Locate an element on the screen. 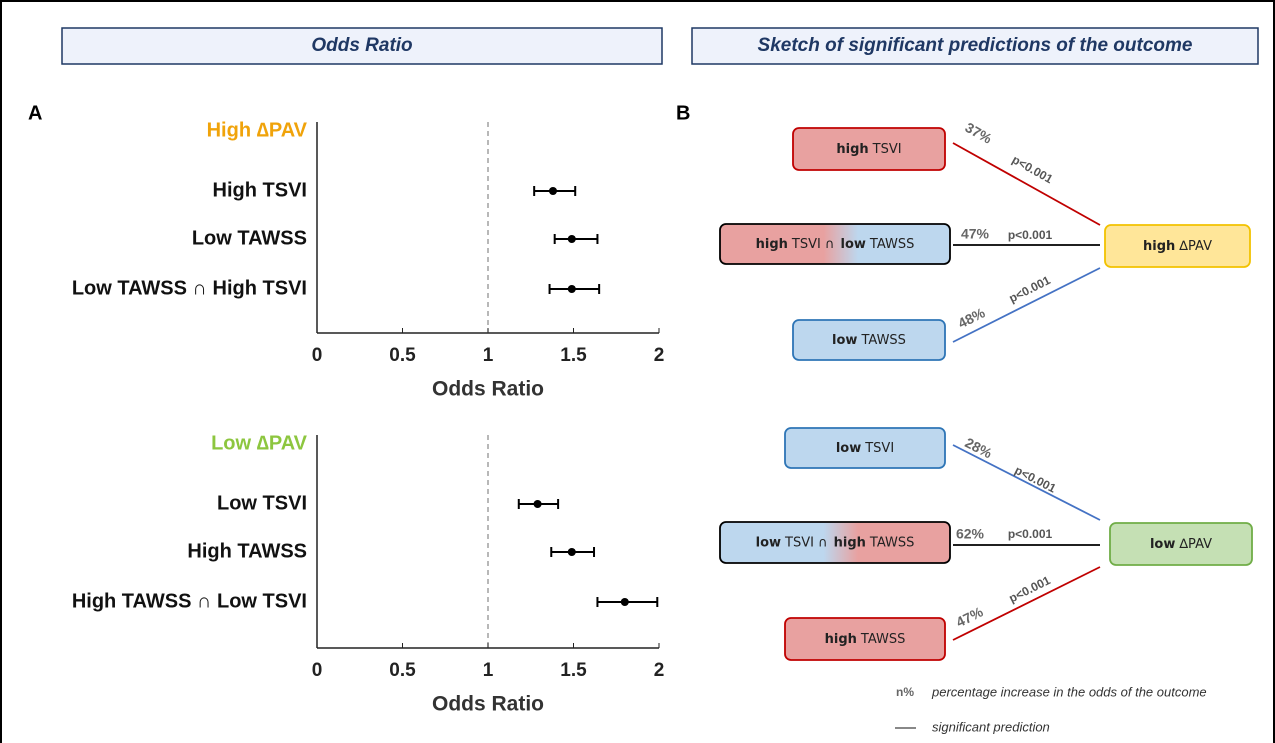 The width and height of the screenshot is (1275, 743). row-label: High TSVI is located at coordinates (260, 190).